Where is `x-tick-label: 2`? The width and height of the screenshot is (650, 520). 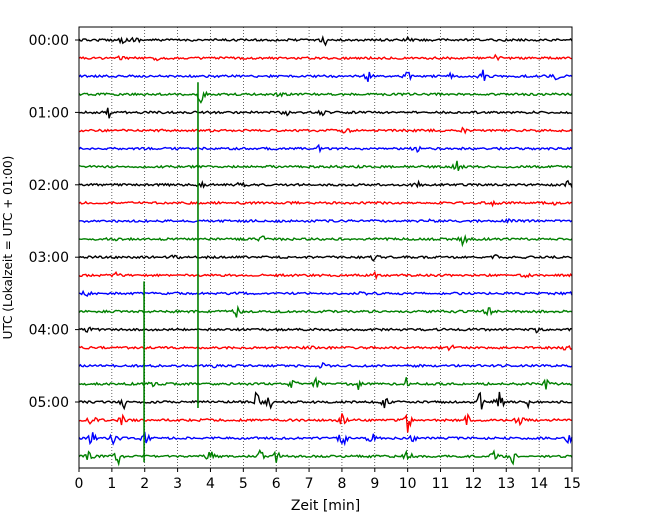 x-tick-label: 2 is located at coordinates (144, 484).